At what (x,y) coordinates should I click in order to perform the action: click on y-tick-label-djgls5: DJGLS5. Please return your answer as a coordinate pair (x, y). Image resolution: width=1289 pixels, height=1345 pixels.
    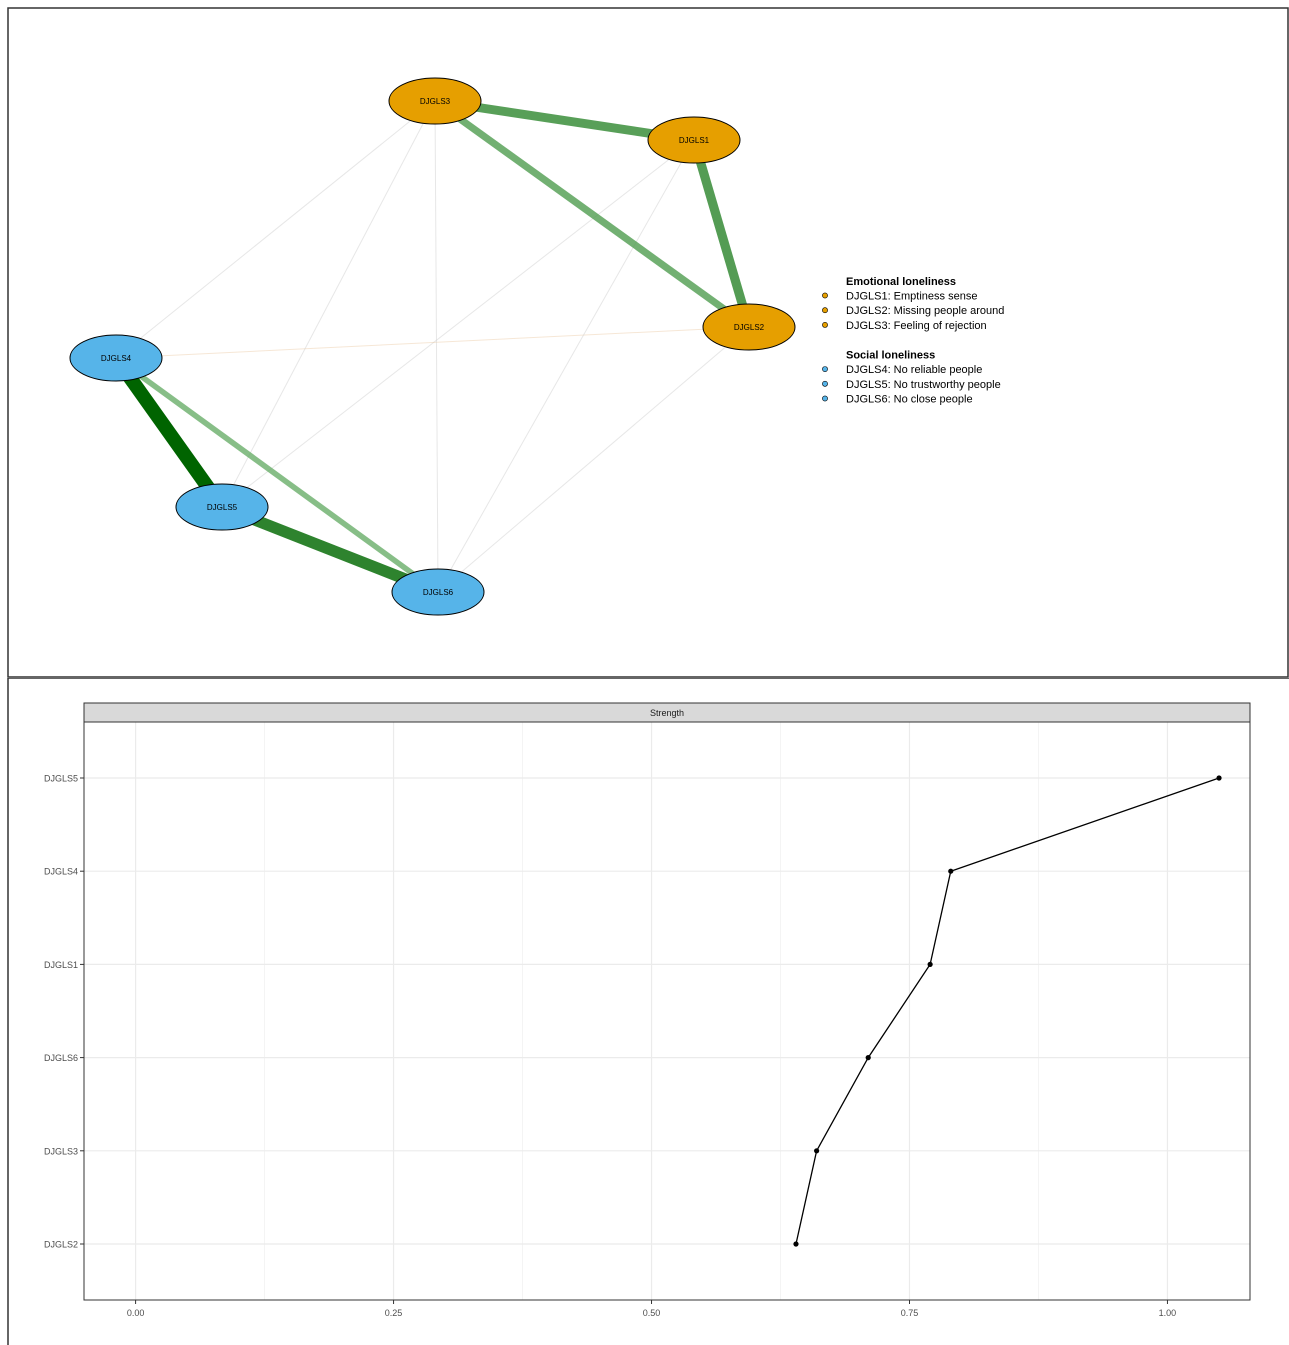
    Looking at the image, I should click on (61, 779).